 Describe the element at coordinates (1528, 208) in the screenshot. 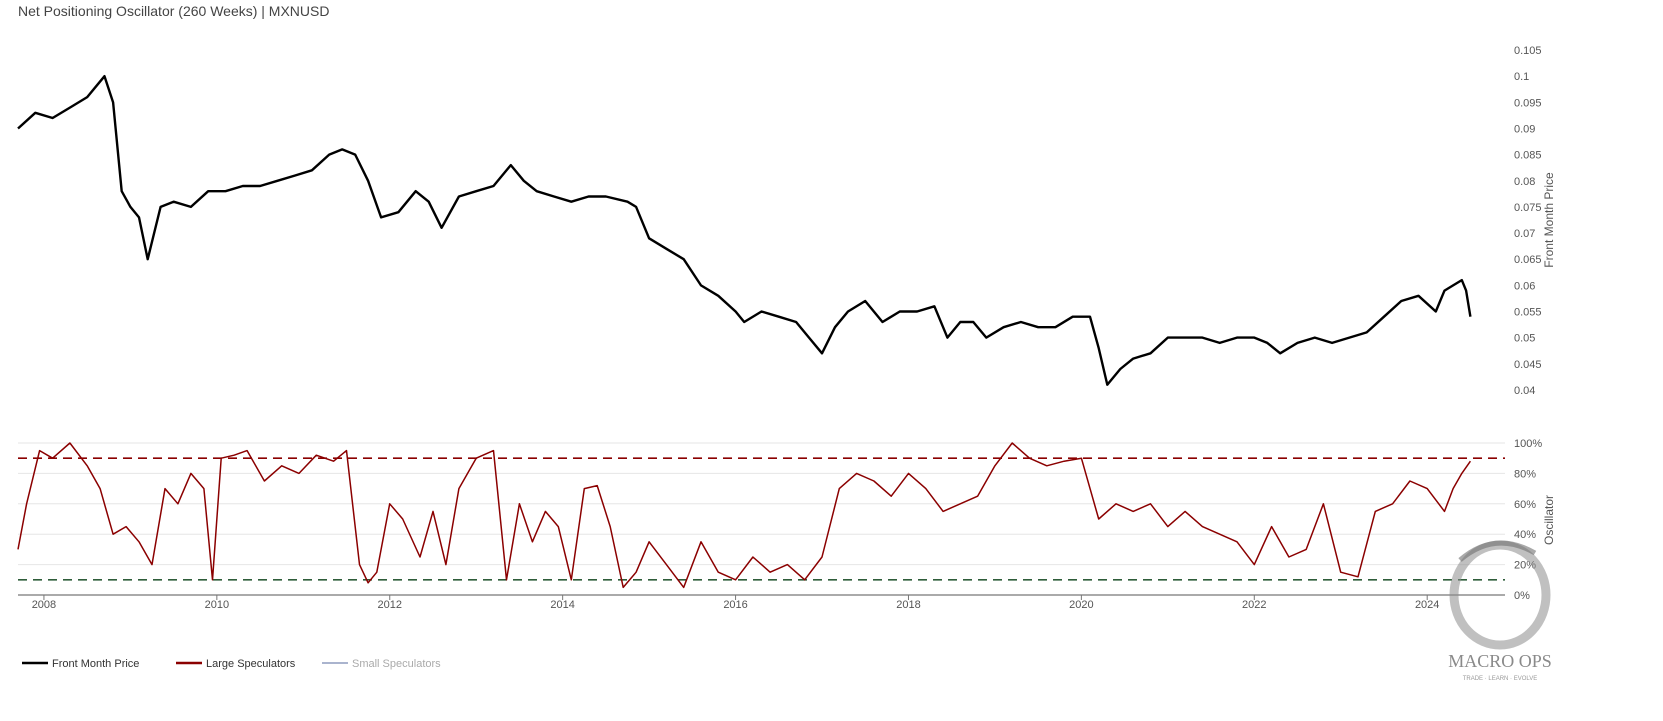

I see `price-y-tick: 0.075` at that location.